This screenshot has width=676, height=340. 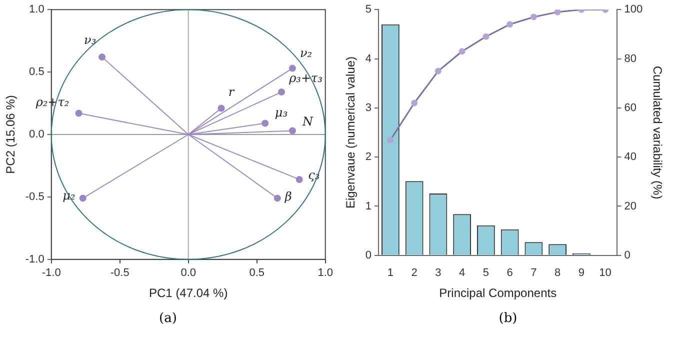 I want to click on x-tick-label: 5, so click(x=486, y=273).